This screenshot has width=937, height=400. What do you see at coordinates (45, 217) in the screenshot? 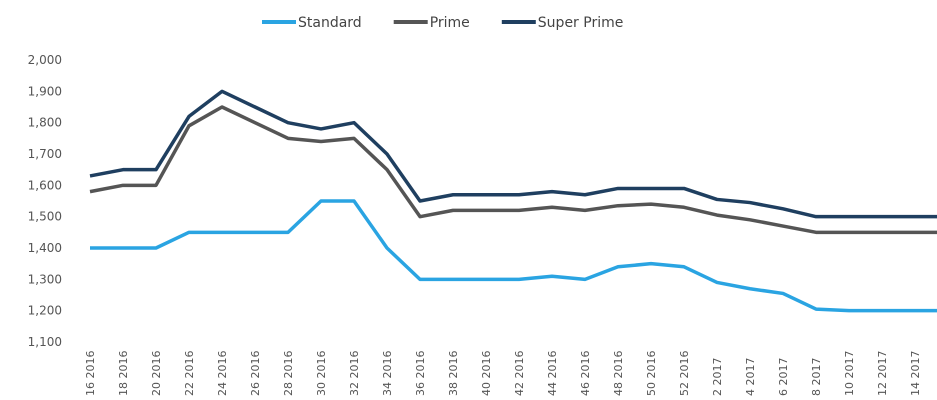
I see `y-tick-label: 1,500` at bounding box center [45, 217].